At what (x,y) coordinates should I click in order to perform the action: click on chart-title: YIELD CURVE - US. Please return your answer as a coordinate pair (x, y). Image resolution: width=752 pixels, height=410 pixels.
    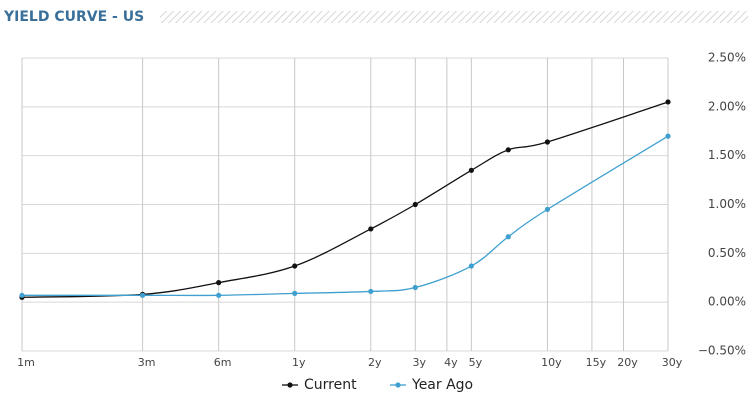
    Looking at the image, I should click on (73, 17).